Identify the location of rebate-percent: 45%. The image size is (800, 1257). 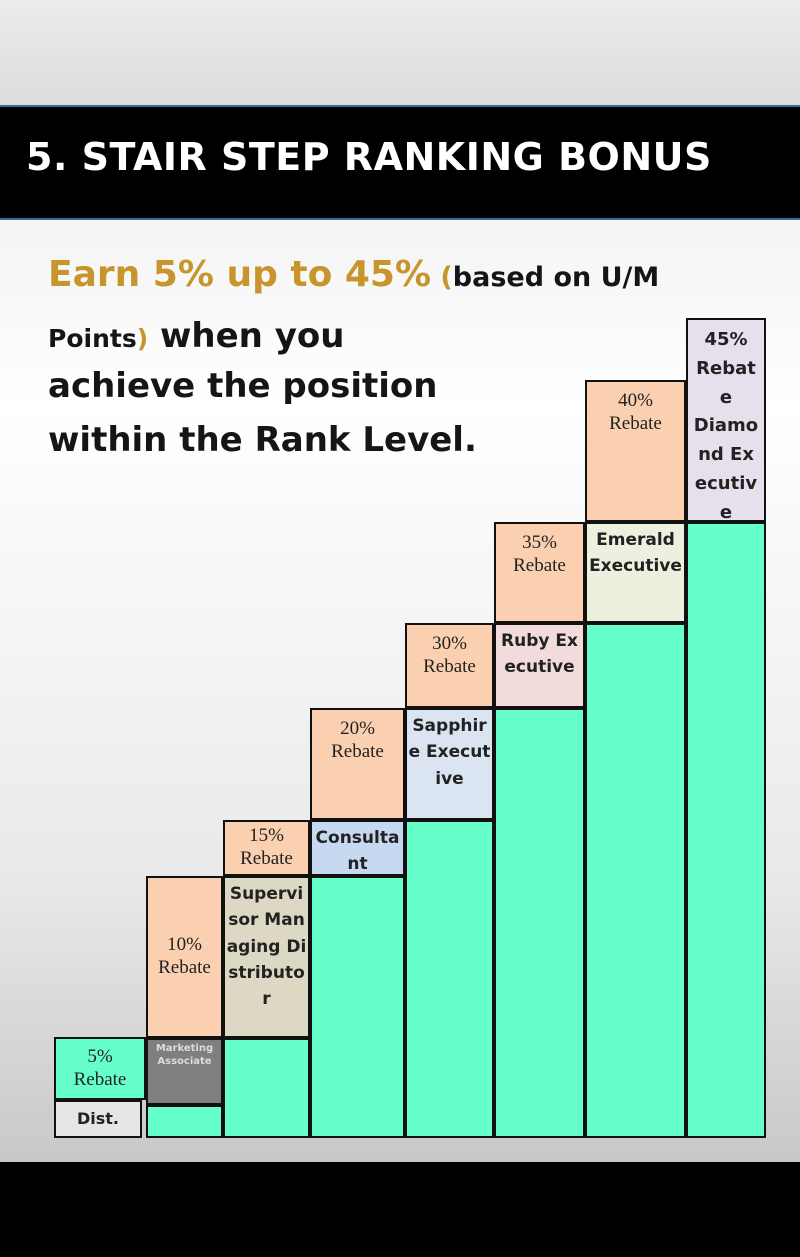
(726, 339).